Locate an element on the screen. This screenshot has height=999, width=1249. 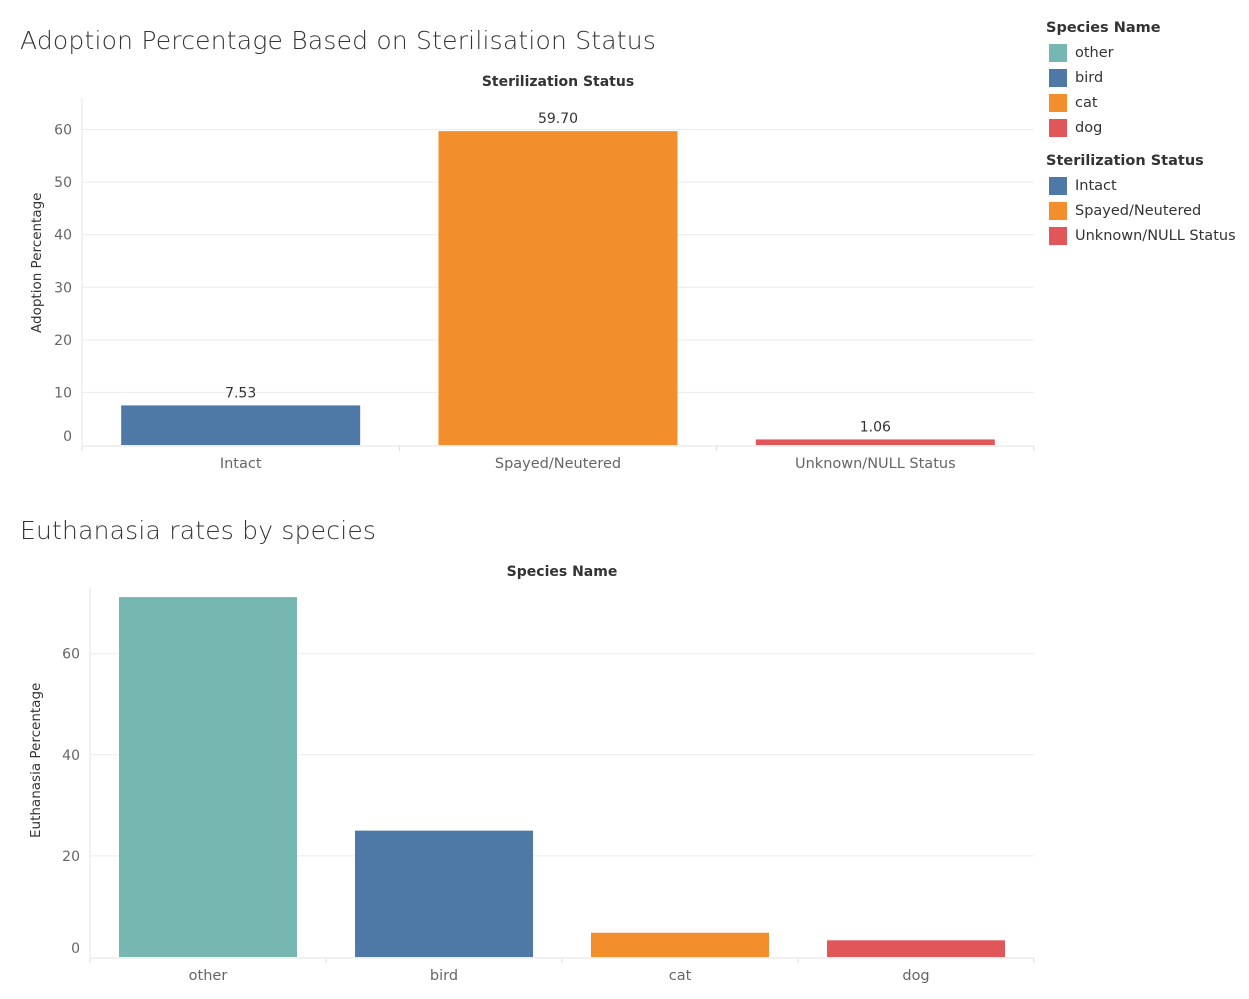
chart2-x-label-cat: cat is located at coordinates (680, 976).